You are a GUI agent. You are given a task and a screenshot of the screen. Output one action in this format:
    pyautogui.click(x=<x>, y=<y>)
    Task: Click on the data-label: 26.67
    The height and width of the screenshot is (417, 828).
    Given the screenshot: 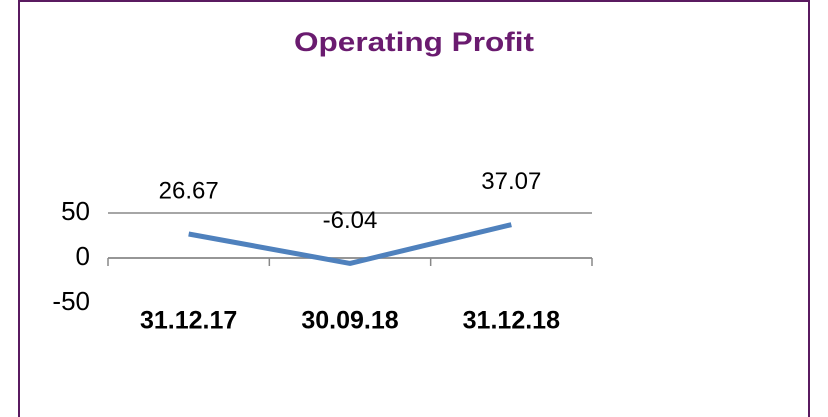 What is the action you would take?
    pyautogui.click(x=189, y=190)
    